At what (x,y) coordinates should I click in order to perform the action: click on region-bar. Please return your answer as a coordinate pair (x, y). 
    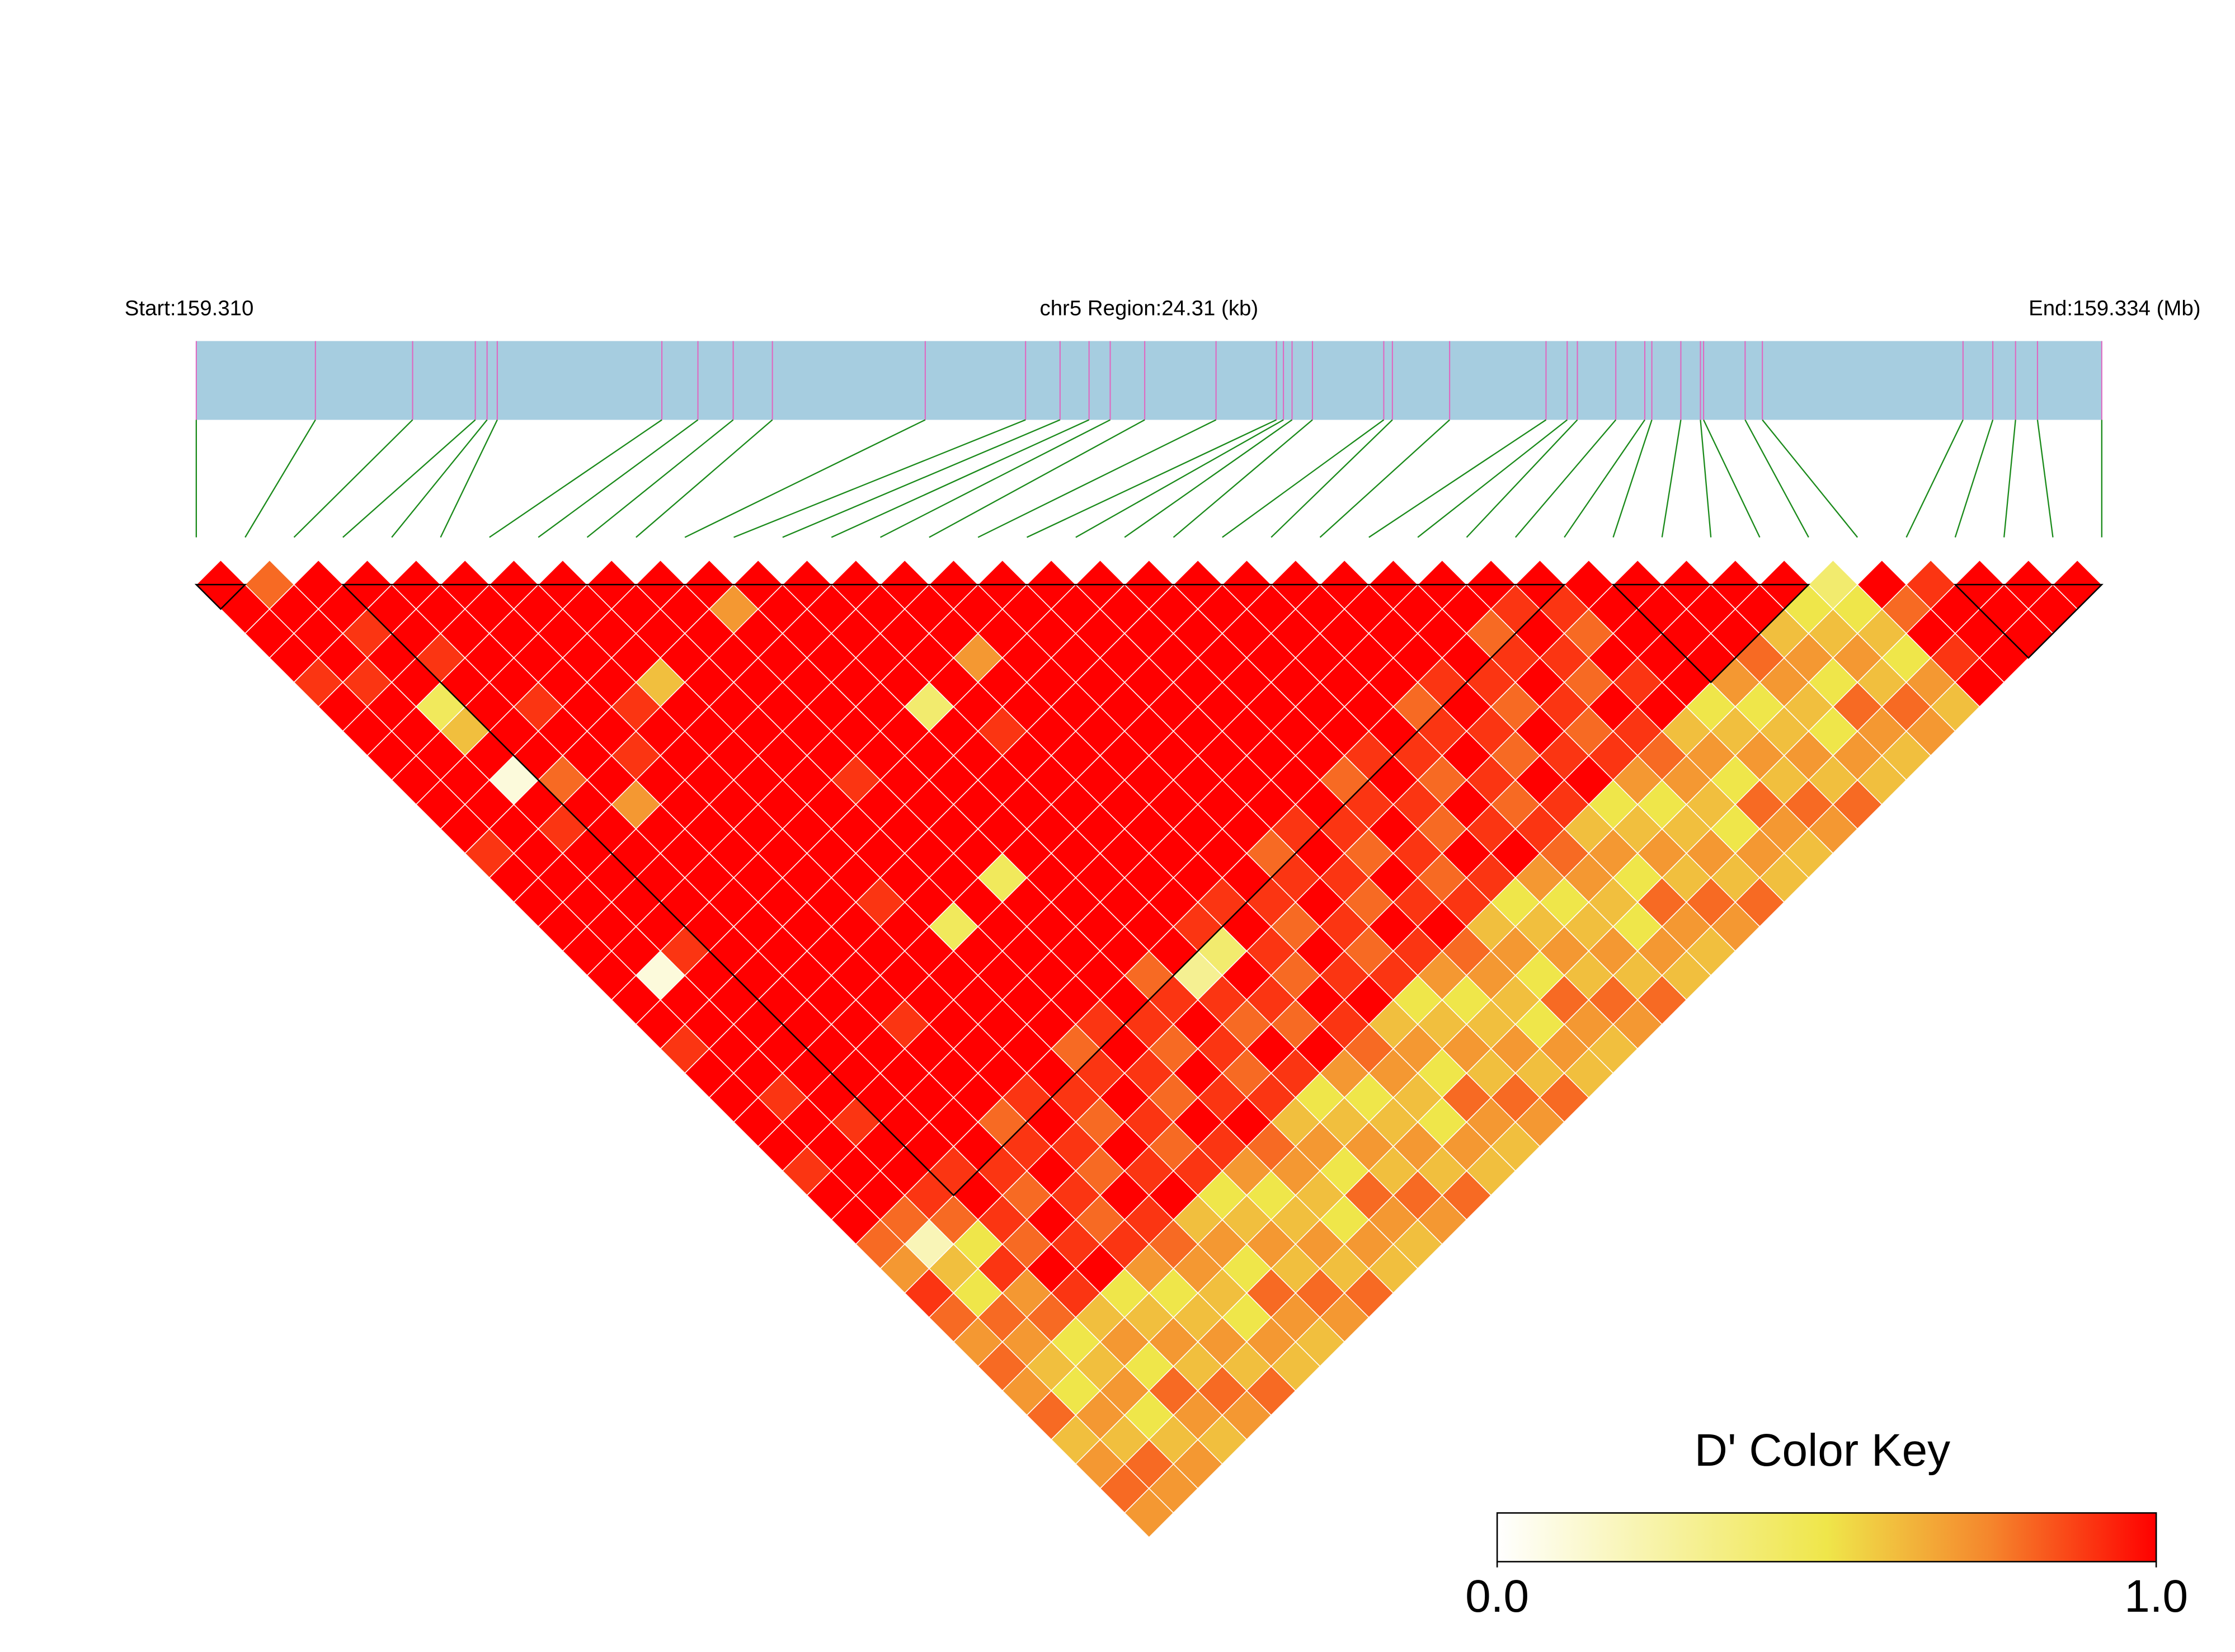
    Looking at the image, I should click on (1149, 381).